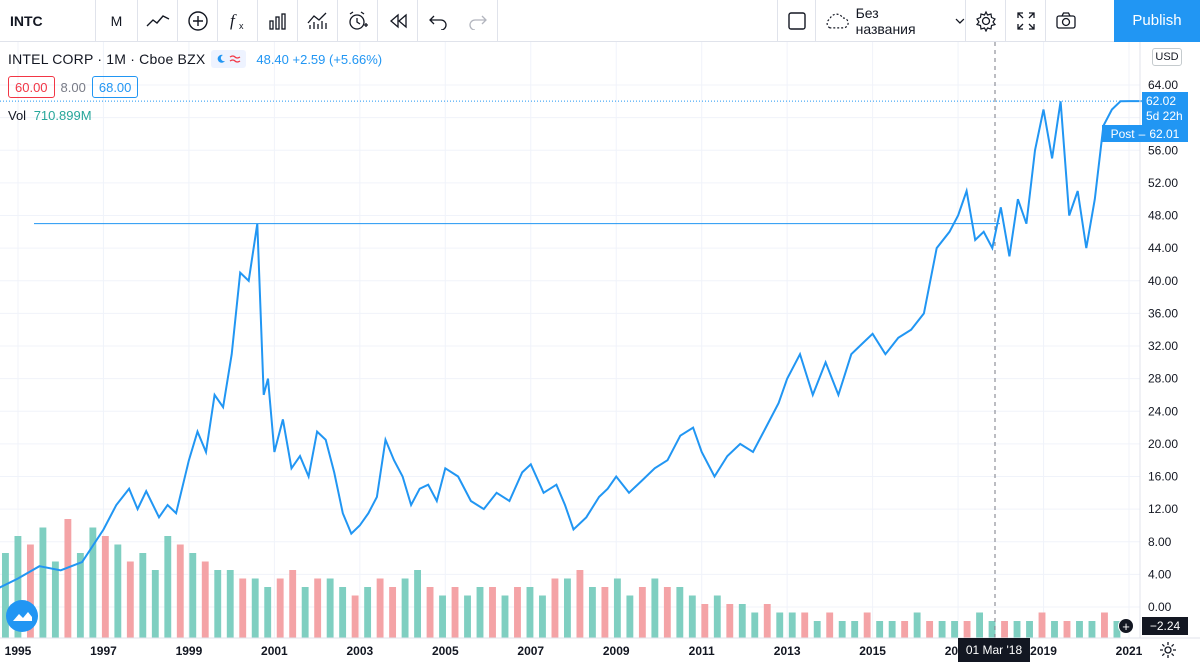 The width and height of the screenshot is (1200, 672). I want to click on add-circle-icon, so click(197, 20).